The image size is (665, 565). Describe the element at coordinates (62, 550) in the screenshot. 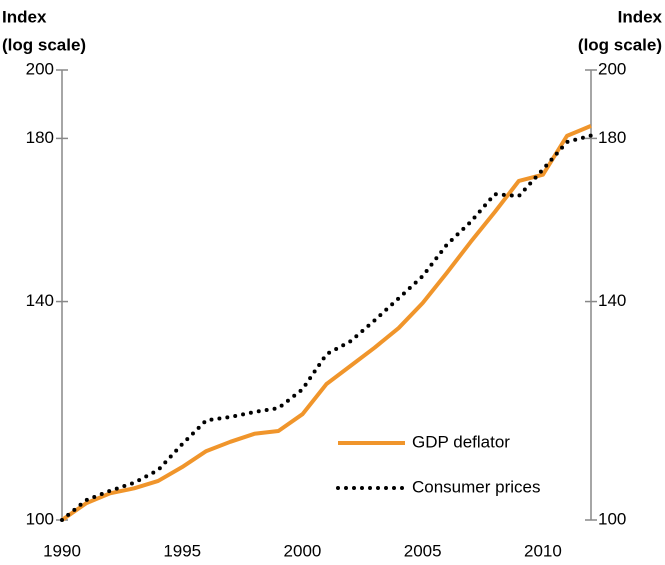

I see `x-tick-label: 1990` at that location.